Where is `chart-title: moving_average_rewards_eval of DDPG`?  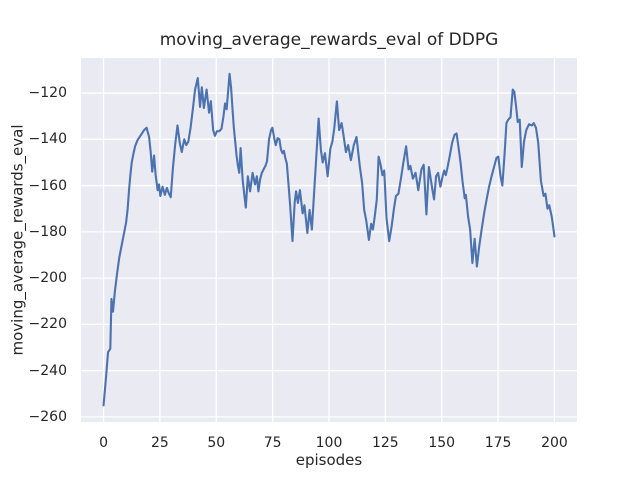
chart-title: moving_average_rewards_eval of DDPG is located at coordinates (329, 40).